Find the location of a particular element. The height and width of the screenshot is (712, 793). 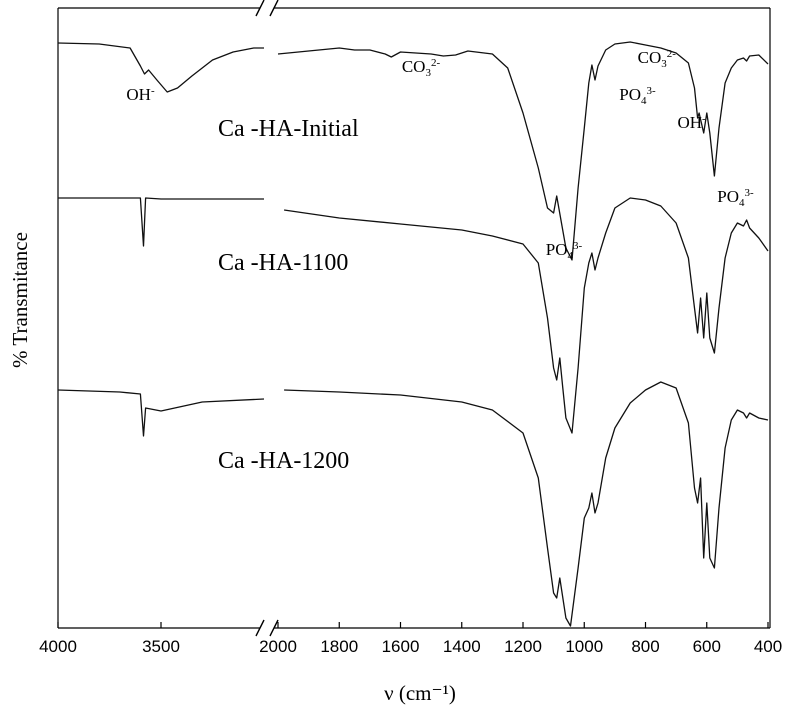

series-line-2-left is located at coordinates (161, 222).